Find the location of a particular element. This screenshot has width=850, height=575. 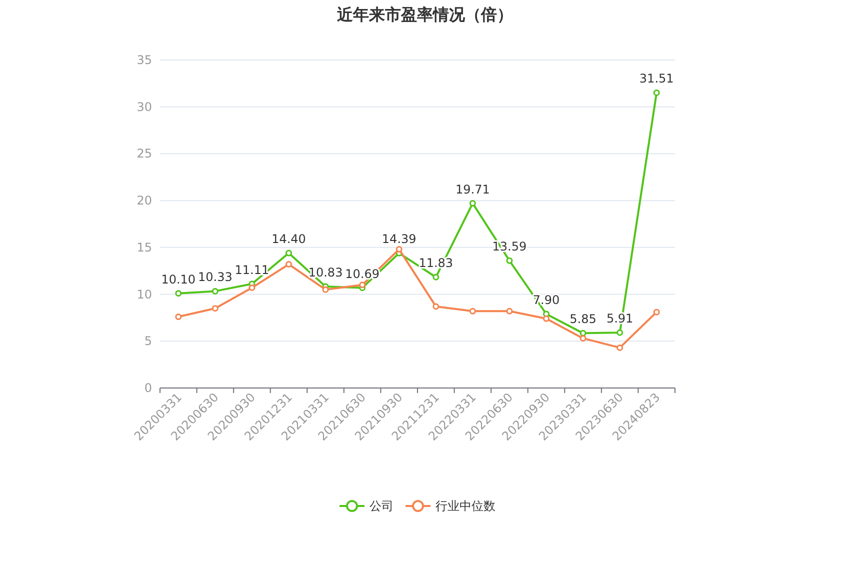

data-label: 5.85 is located at coordinates (583, 319).